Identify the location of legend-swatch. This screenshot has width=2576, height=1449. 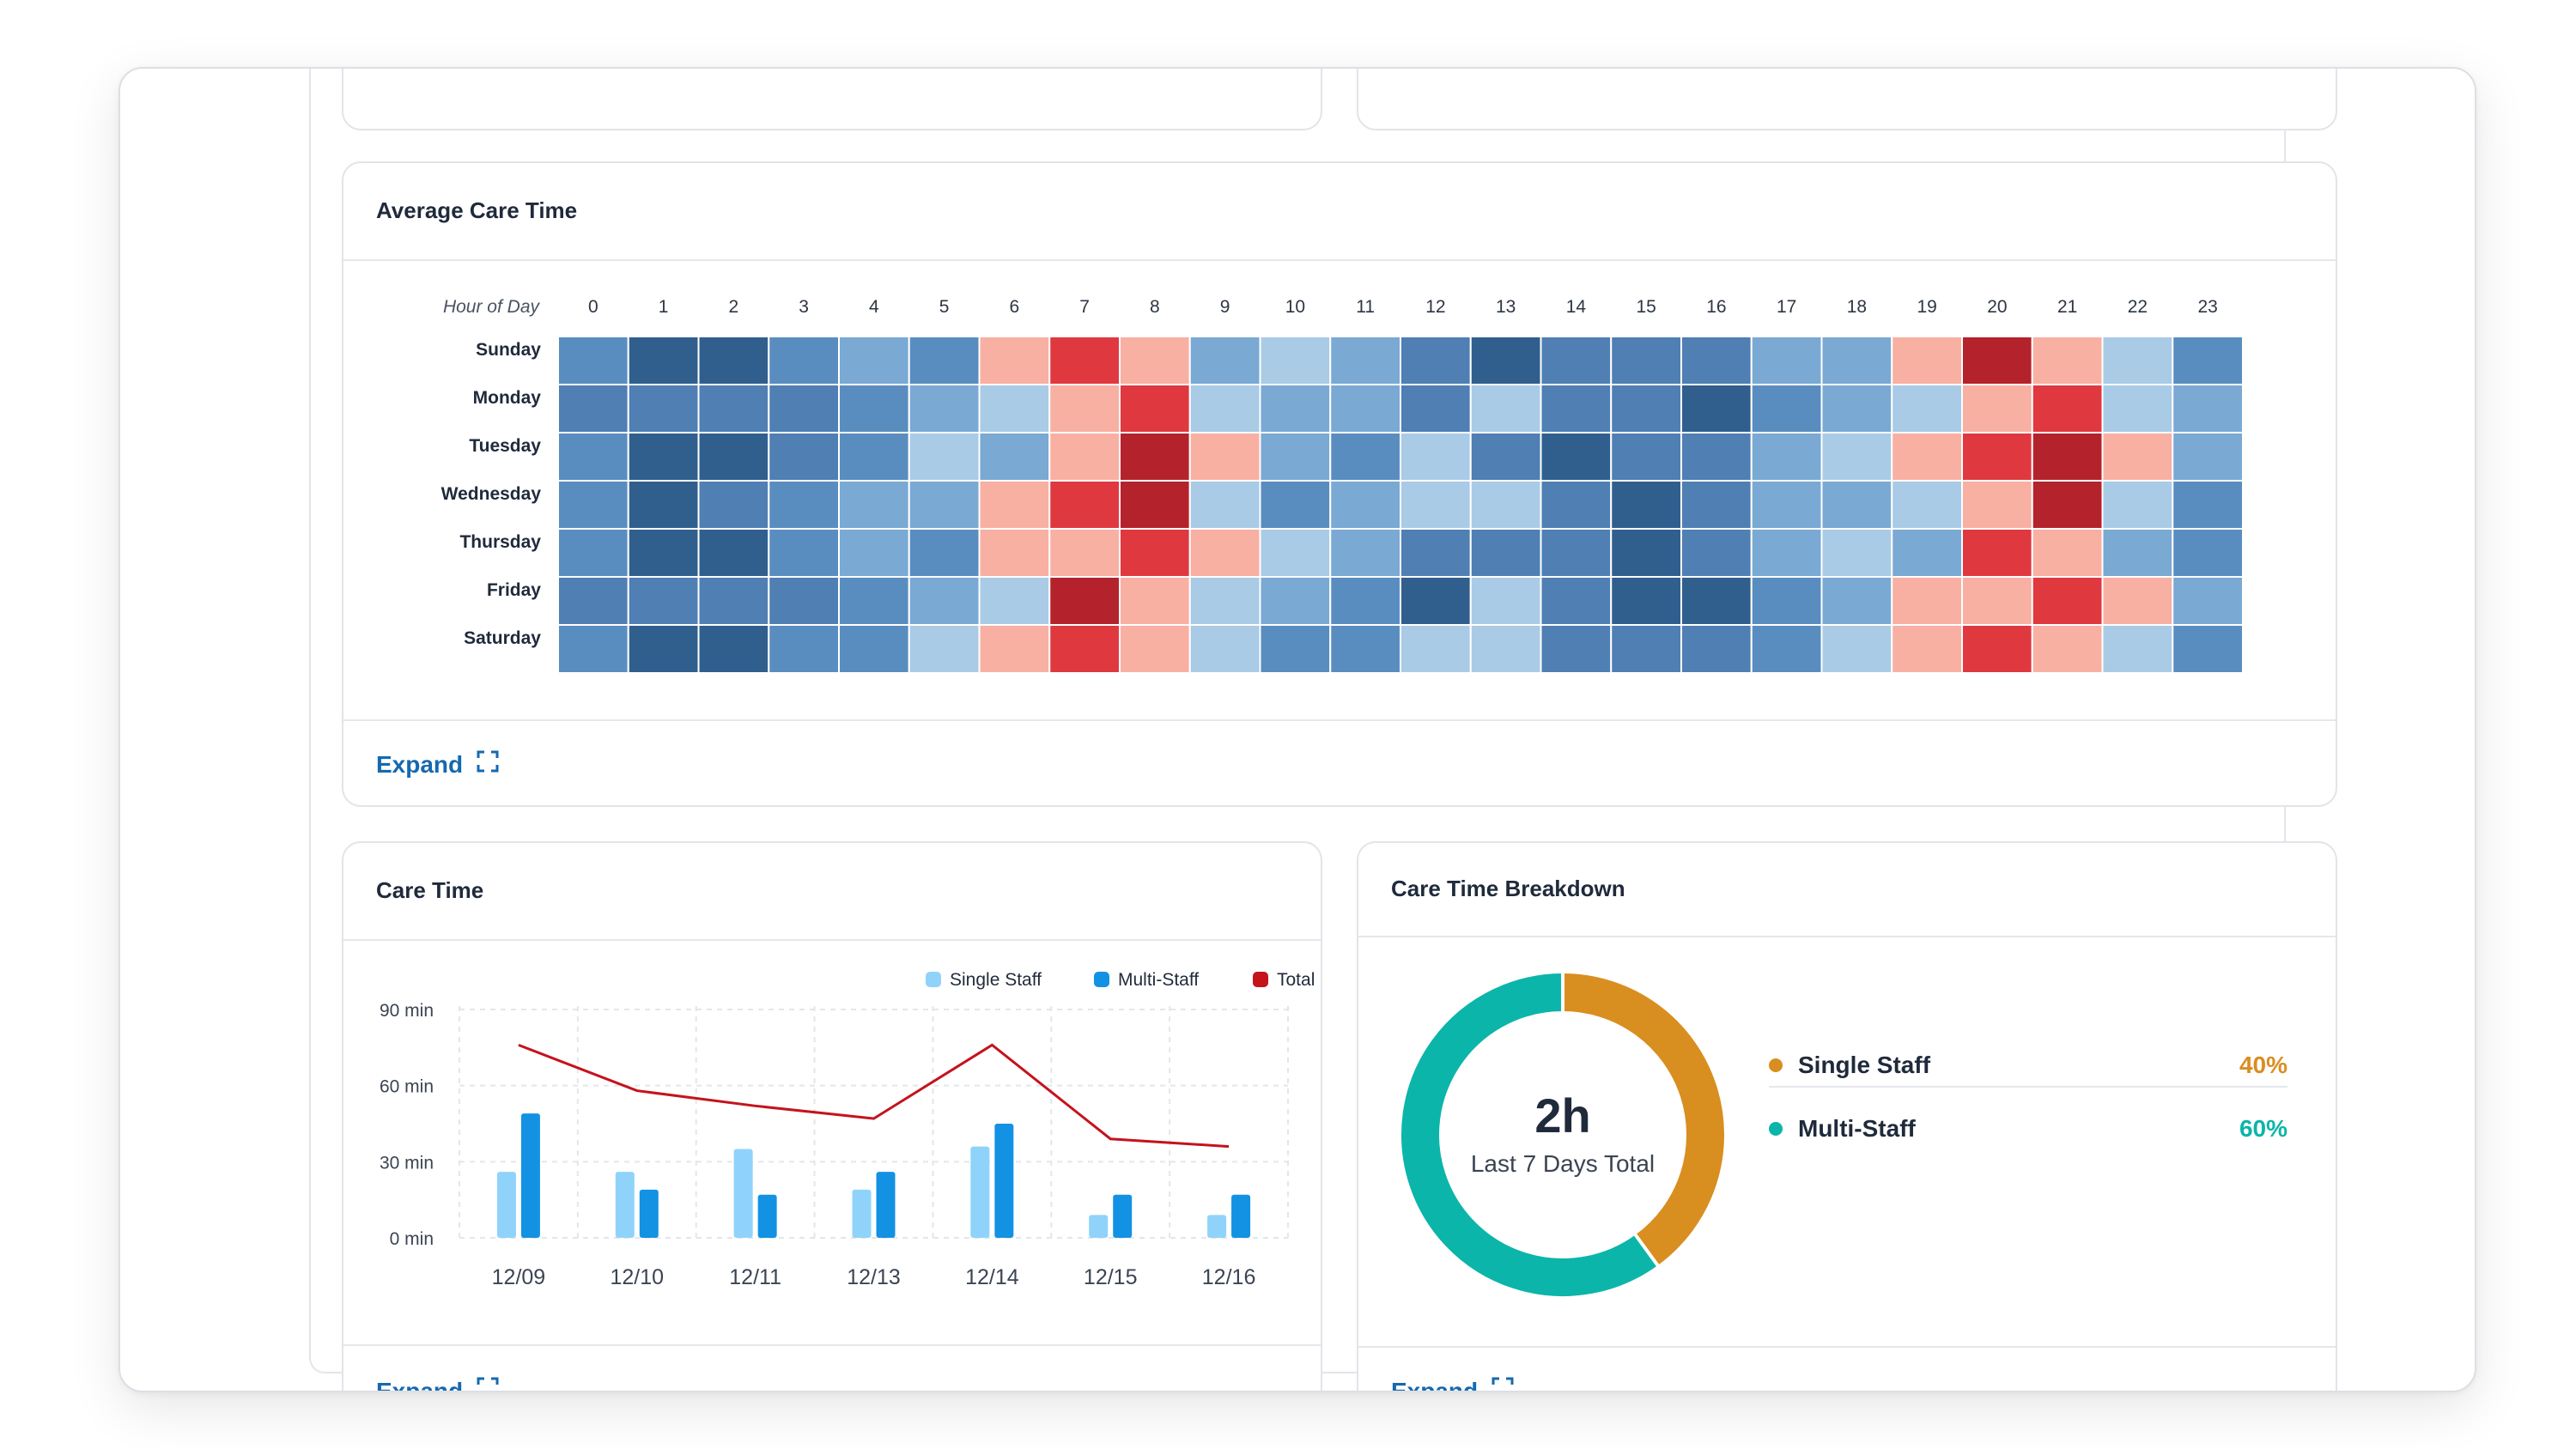
(1261, 979).